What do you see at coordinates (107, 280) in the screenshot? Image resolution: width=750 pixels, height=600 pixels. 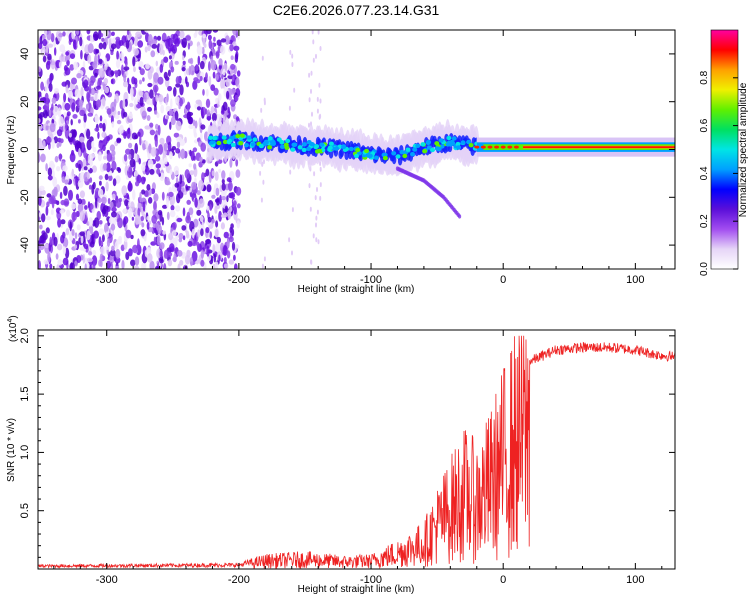 I see `x-tick-label: -300` at bounding box center [107, 280].